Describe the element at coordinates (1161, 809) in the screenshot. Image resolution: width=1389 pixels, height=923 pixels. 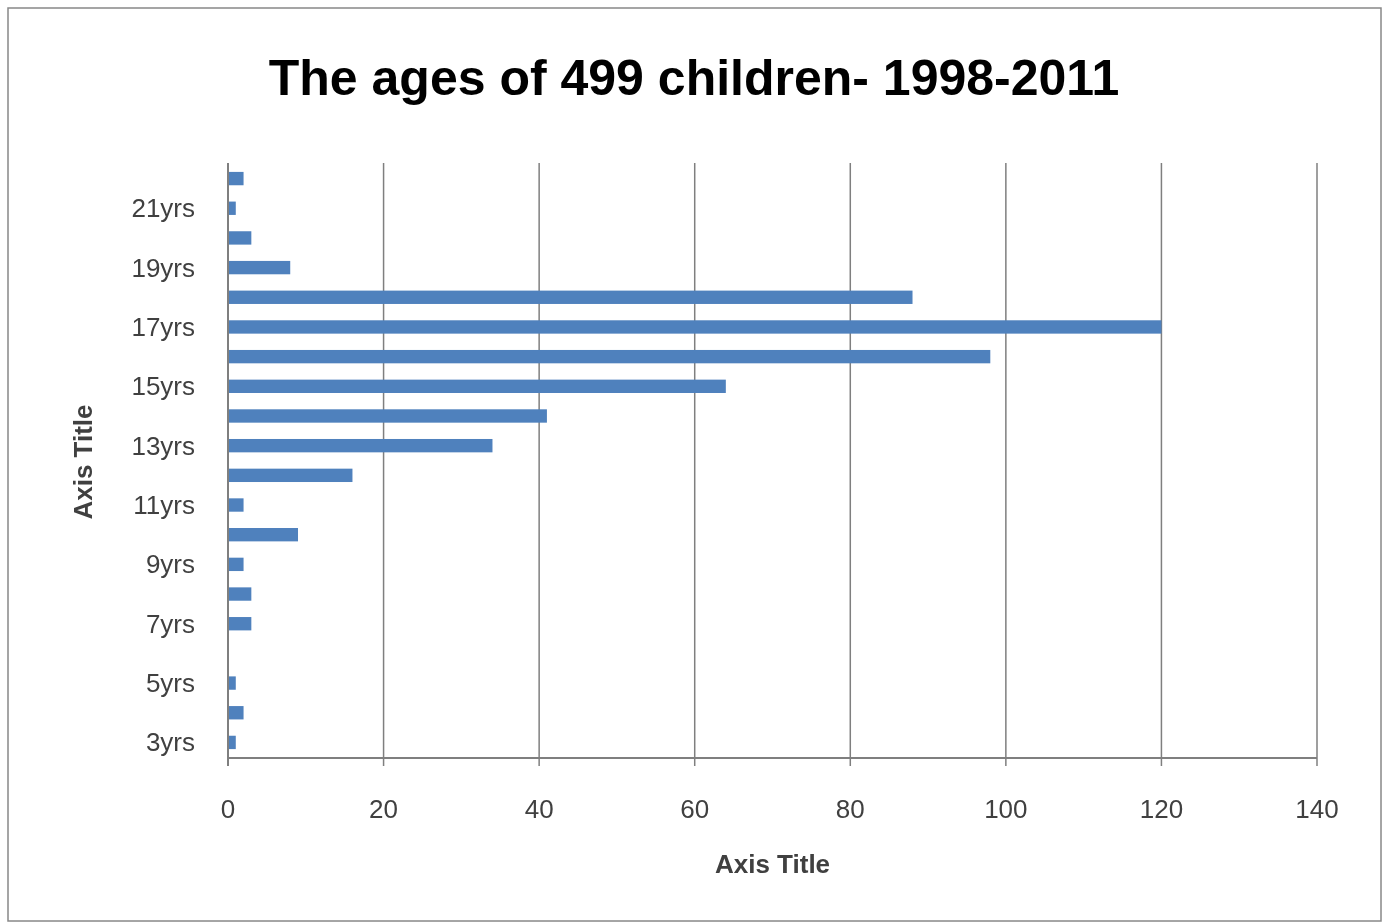
I see `x-tick-label: 120` at that location.